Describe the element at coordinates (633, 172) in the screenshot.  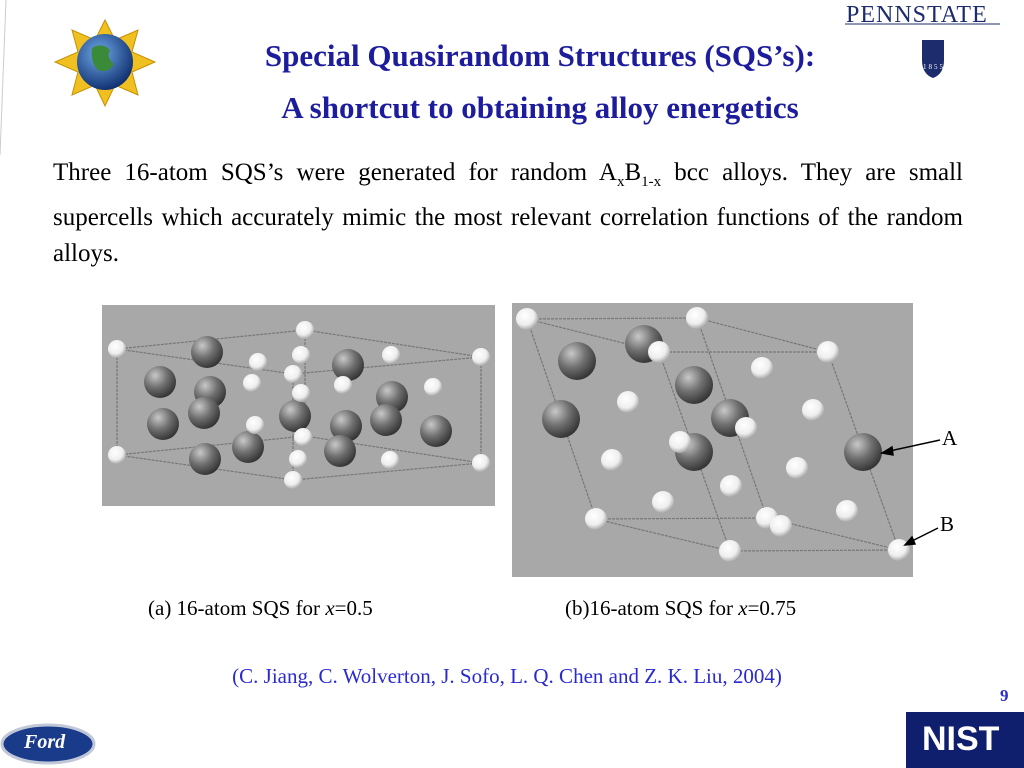
I see `text: B` at that location.